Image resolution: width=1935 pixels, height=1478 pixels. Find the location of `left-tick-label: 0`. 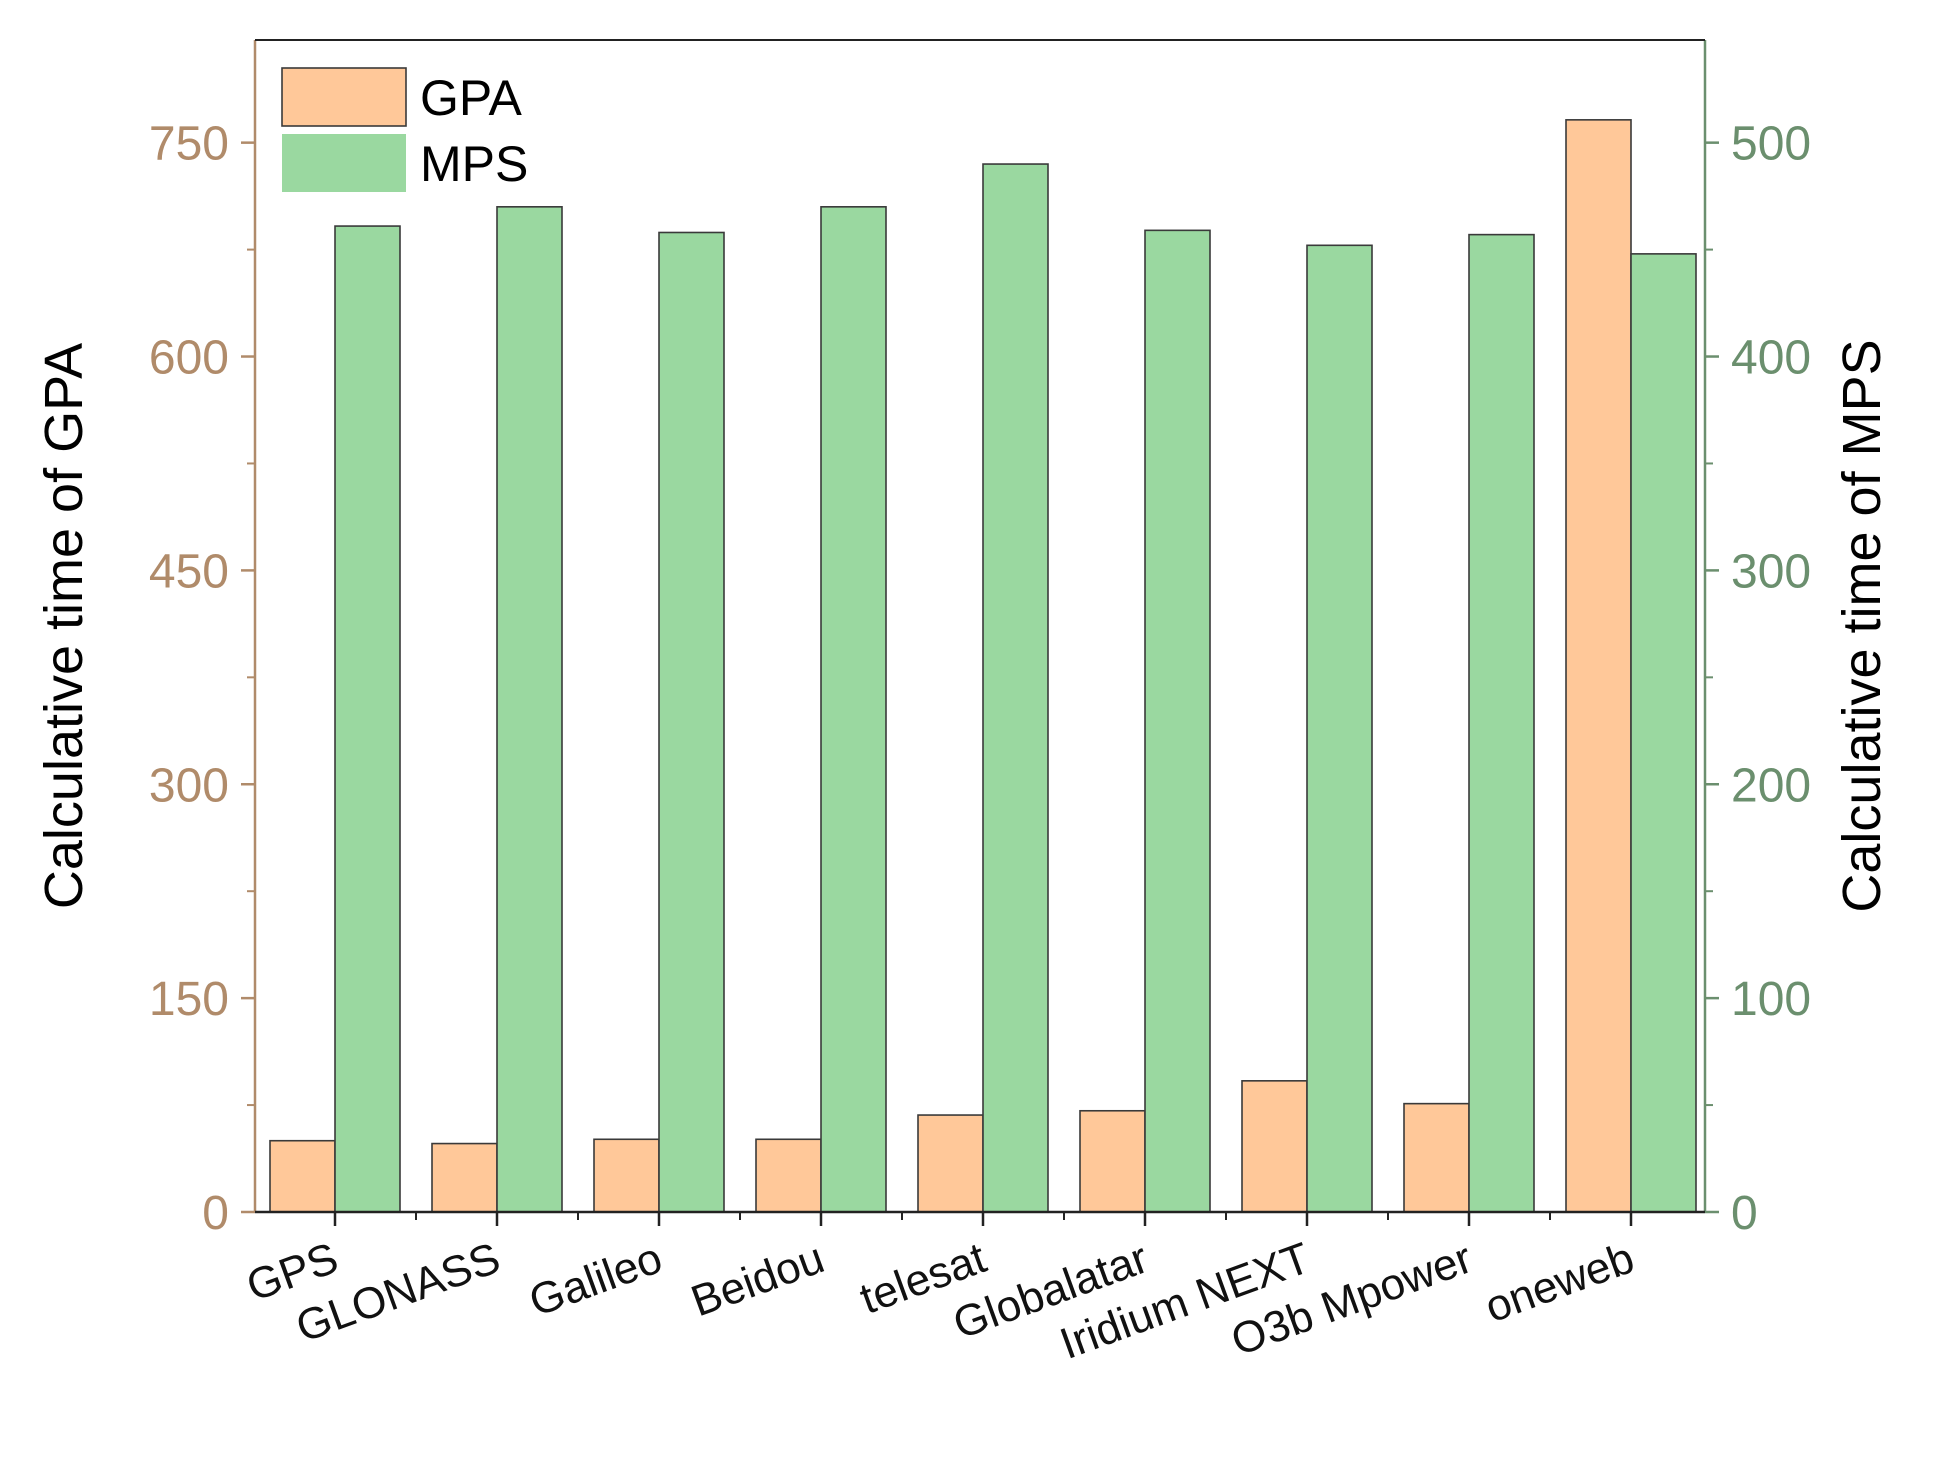

left-tick-label: 0 is located at coordinates (215, 1213).